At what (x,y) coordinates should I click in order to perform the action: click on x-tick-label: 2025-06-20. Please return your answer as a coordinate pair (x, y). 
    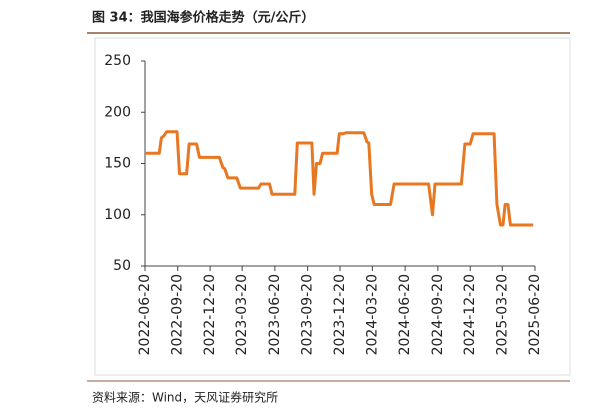
    Looking at the image, I should click on (535, 314).